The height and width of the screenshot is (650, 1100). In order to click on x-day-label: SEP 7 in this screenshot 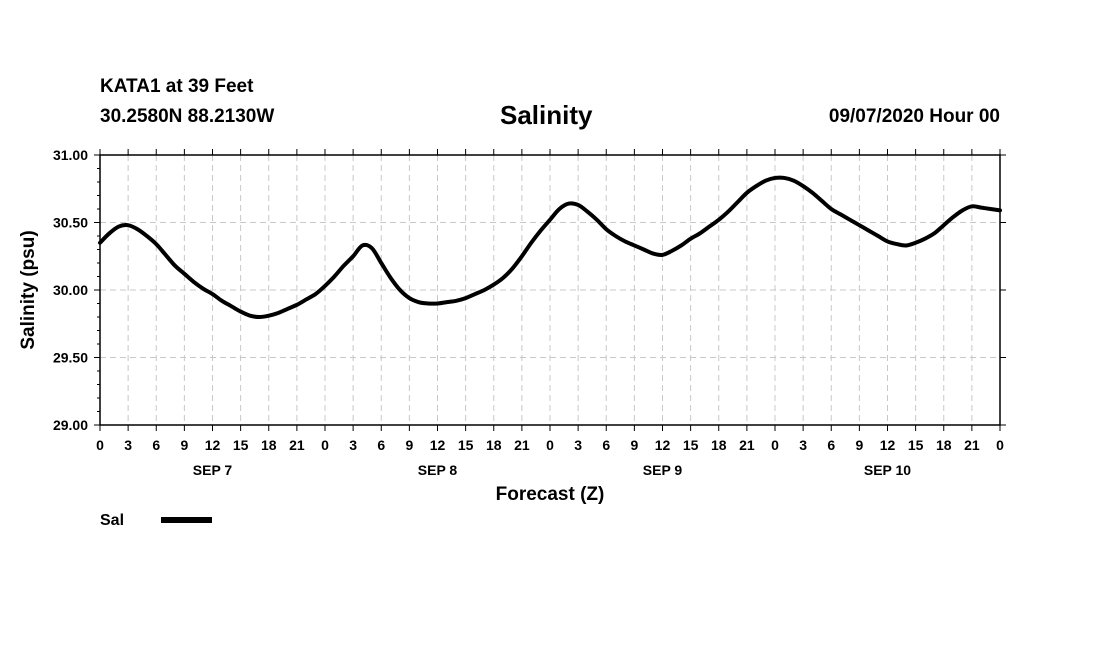, I will do `click(213, 470)`.